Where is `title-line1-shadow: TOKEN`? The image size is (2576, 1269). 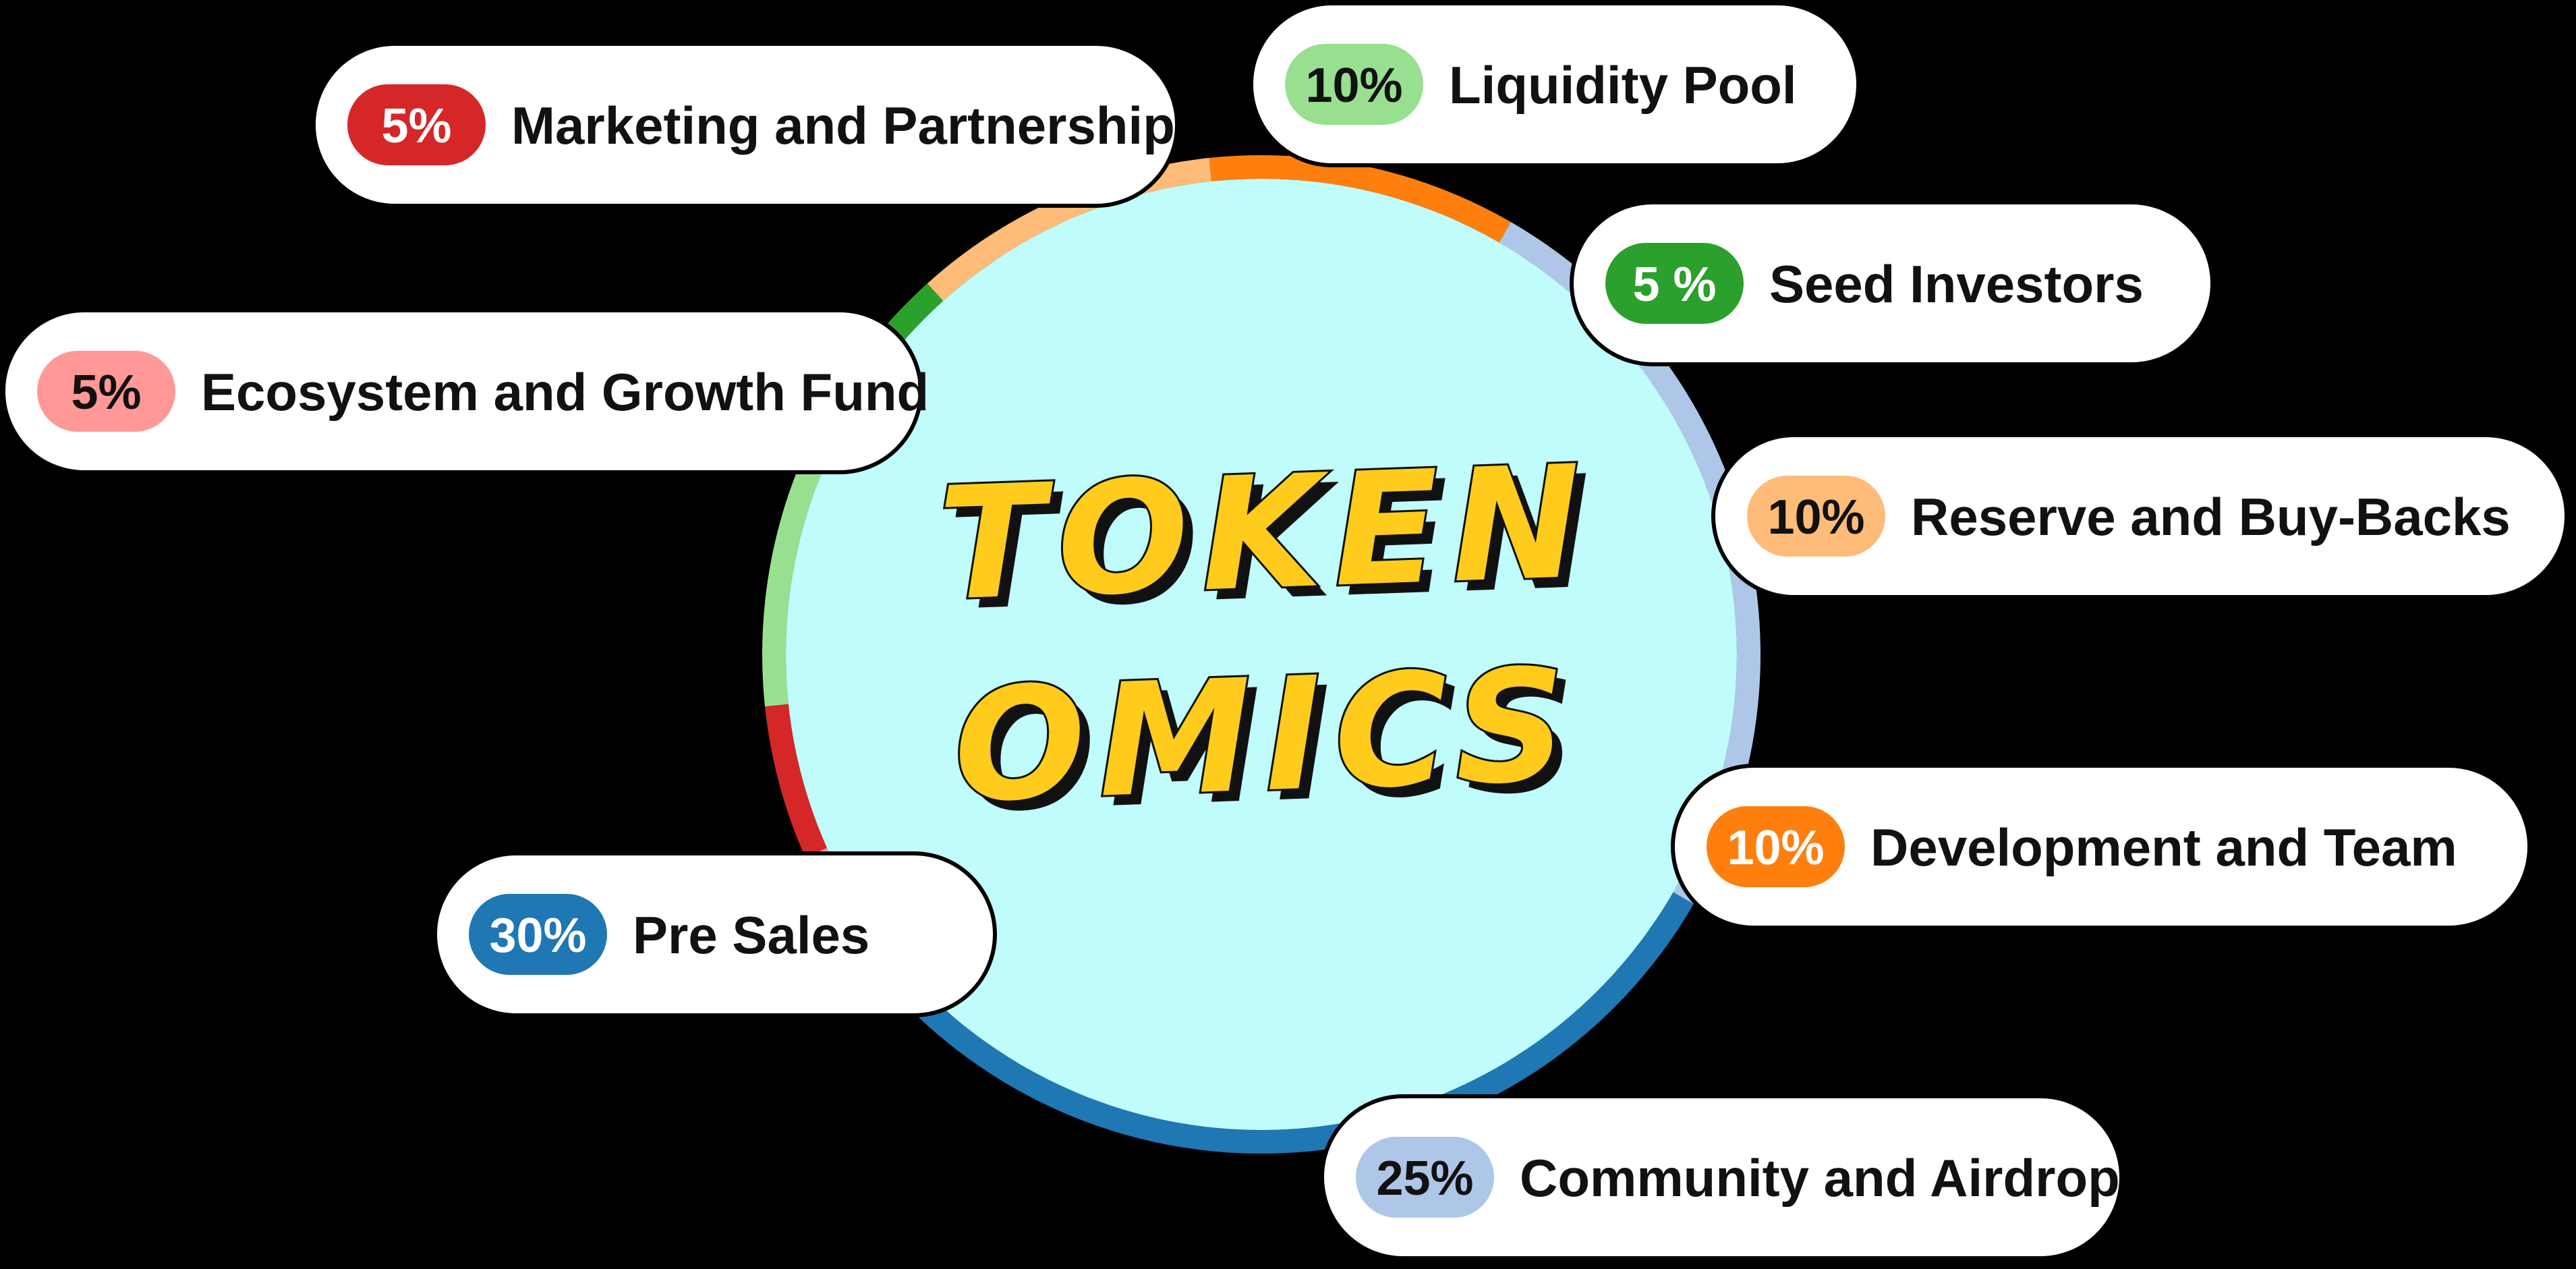 title-line1-shadow: TOKEN is located at coordinates (1276, 544).